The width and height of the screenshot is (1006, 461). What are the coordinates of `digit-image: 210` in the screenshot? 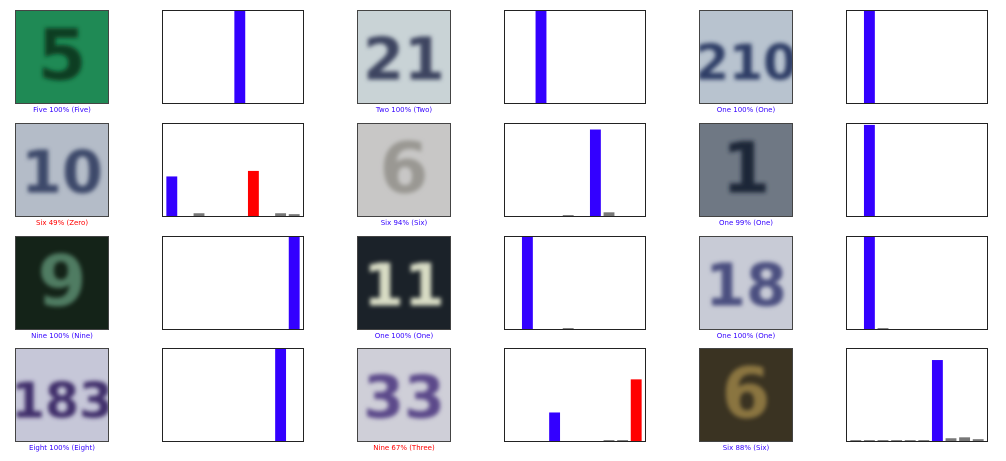 It's located at (746, 57).